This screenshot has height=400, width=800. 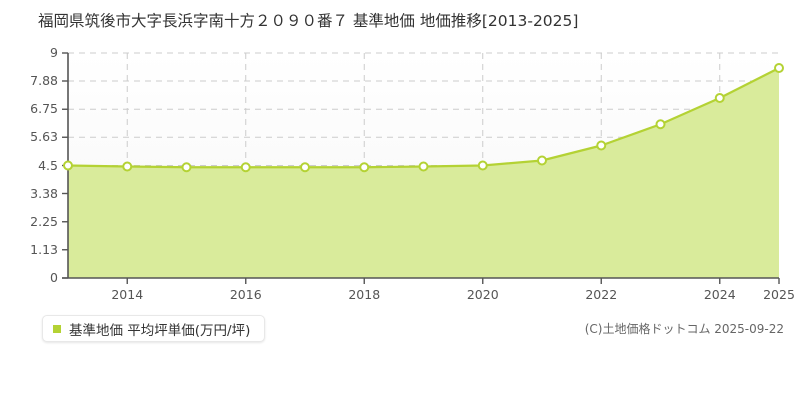 I want to click on y-axis-tick-label: 3.38, so click(x=44, y=193).